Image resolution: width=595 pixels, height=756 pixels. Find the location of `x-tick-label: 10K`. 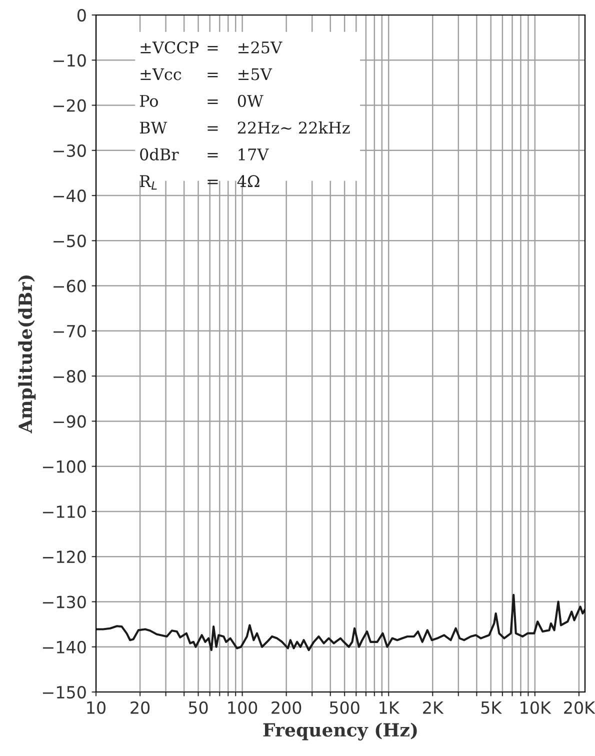

x-tick-label: 10K is located at coordinates (536, 707).